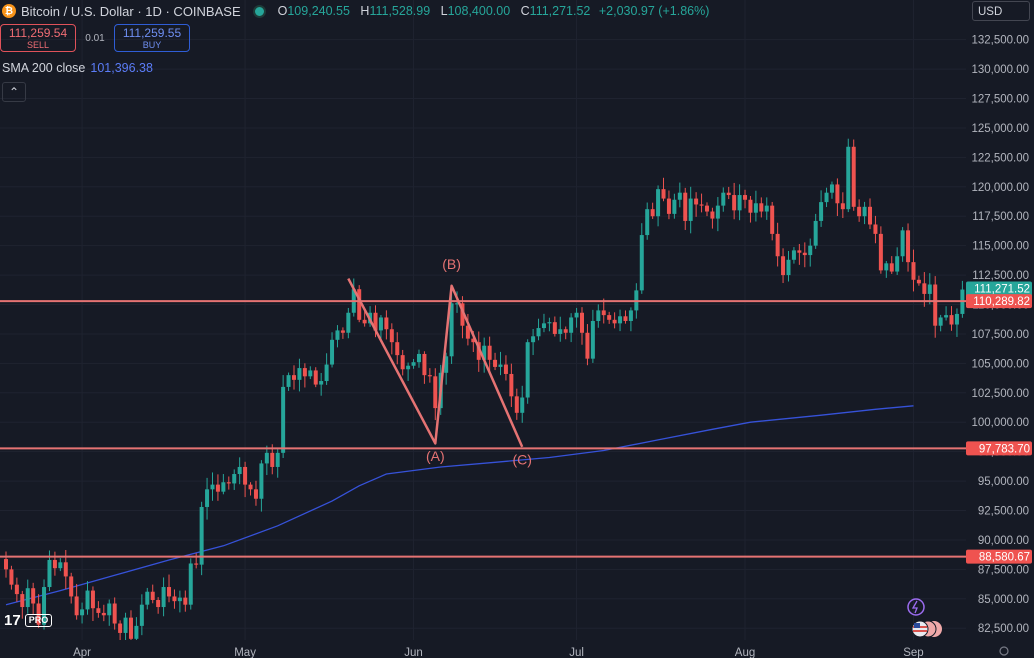 This screenshot has width=1034, height=658. What do you see at coordinates (522, 460) in the screenshot?
I see `wave-label: (C)` at bounding box center [522, 460].